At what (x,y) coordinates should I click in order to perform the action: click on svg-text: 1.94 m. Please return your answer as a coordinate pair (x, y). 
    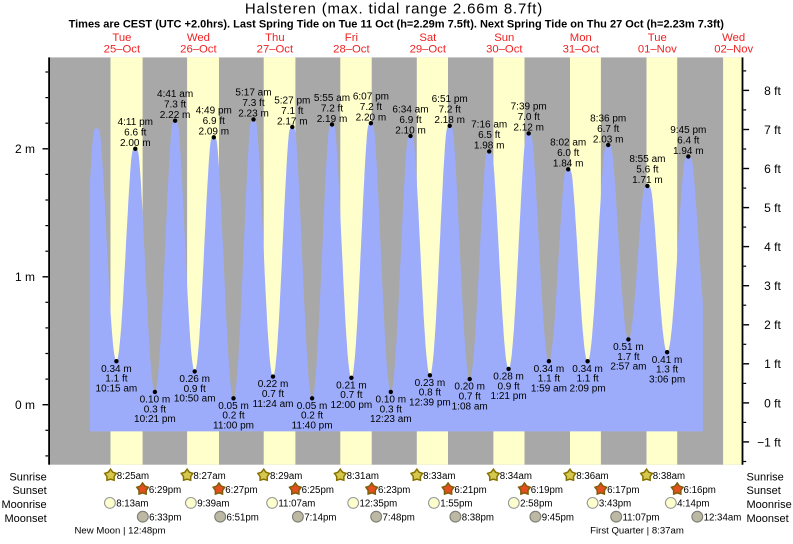
    Looking at the image, I should click on (688, 151).